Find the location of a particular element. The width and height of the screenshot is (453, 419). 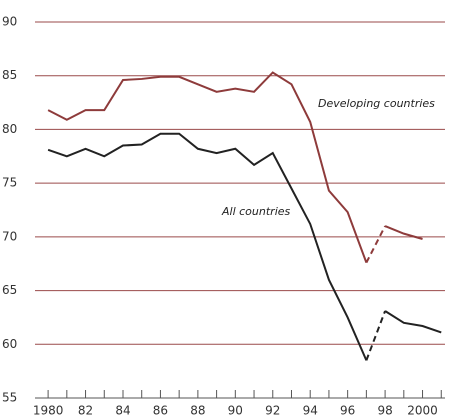

x-tick-label: 82 is located at coordinates (85, 411).